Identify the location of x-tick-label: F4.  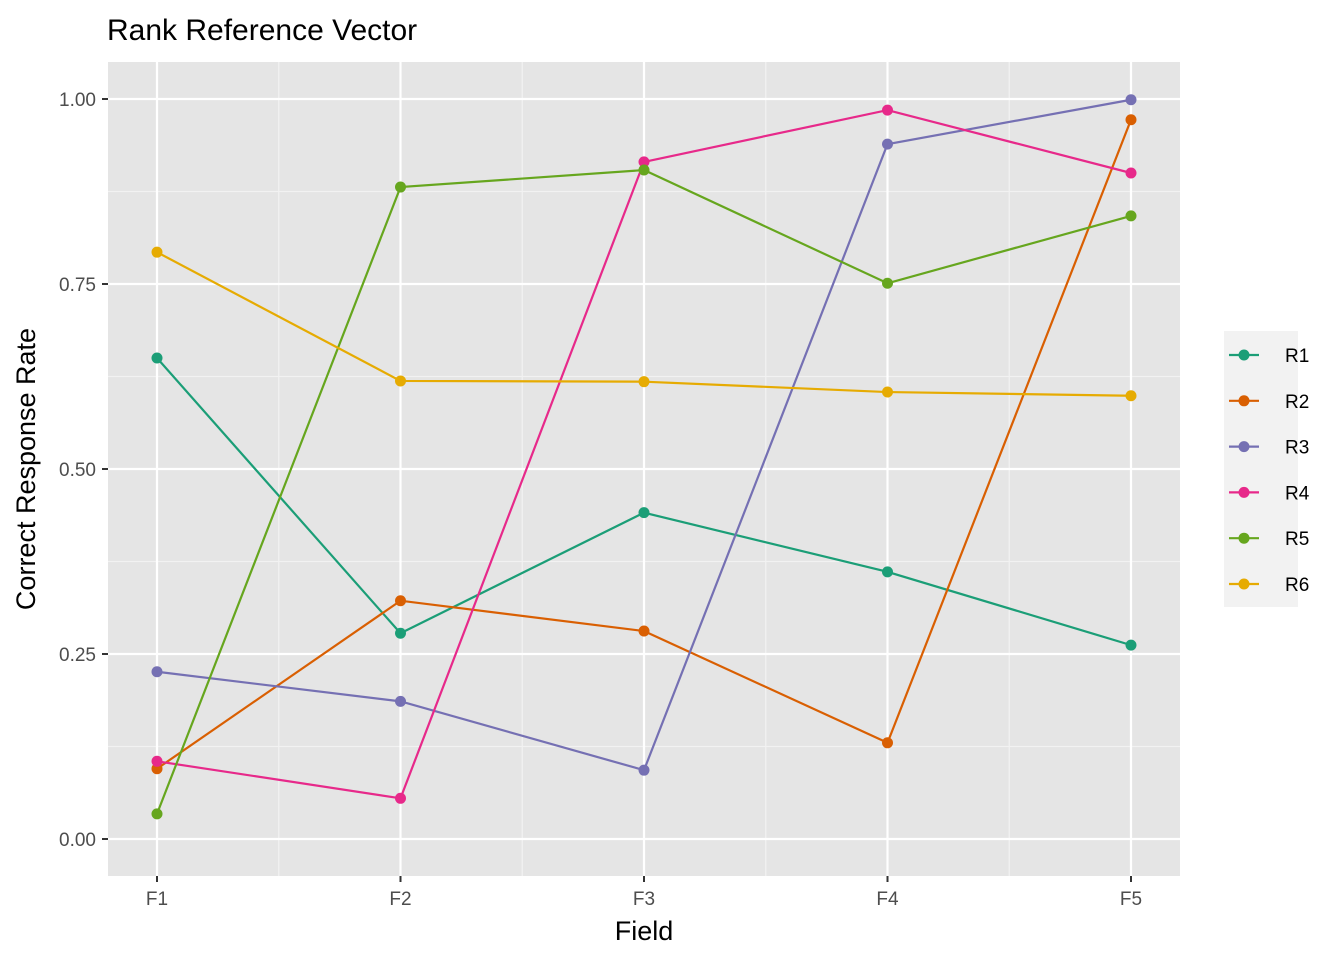
(887, 899).